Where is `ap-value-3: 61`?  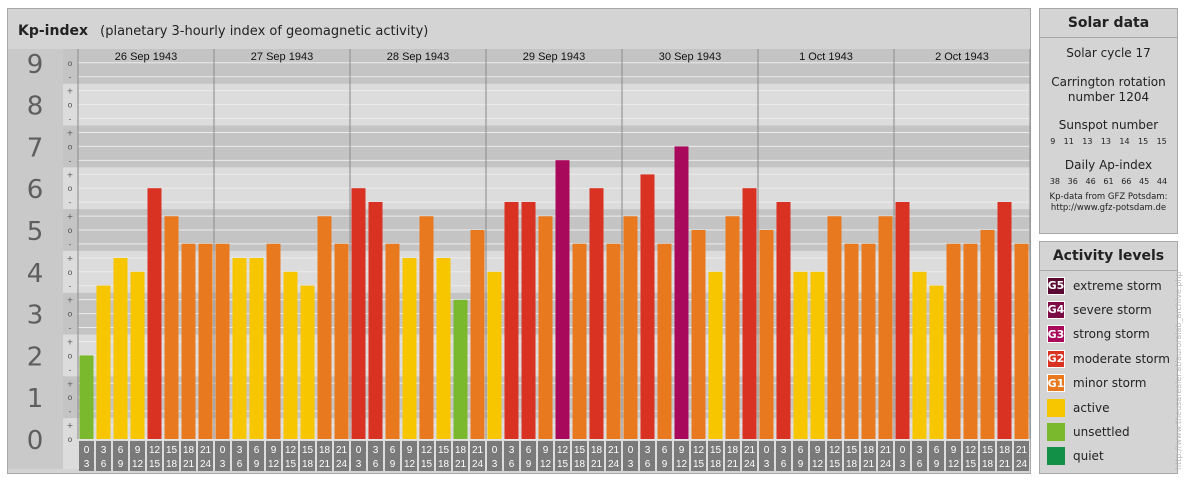
ap-value-3: 61 is located at coordinates (1108, 181).